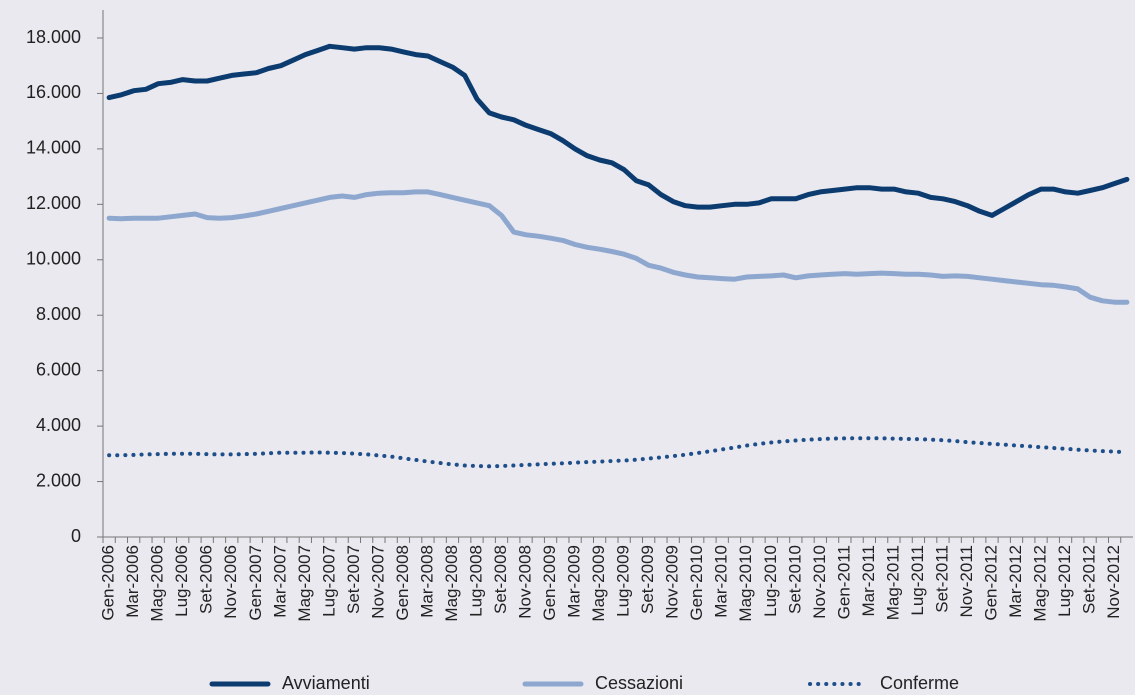  I want to click on x-tick-label: Mag-2011, so click(892, 582).